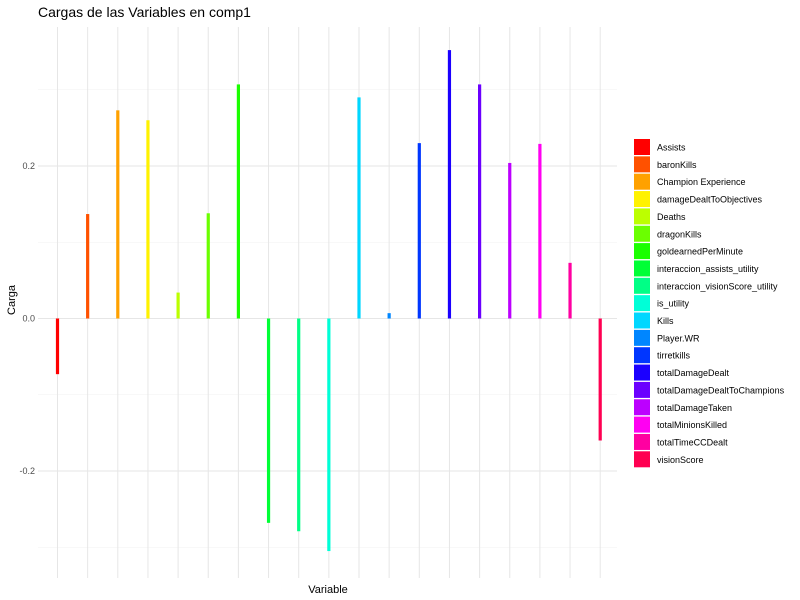  Describe the element at coordinates (665, 321) in the screenshot. I see `legend-label: Kills` at that location.